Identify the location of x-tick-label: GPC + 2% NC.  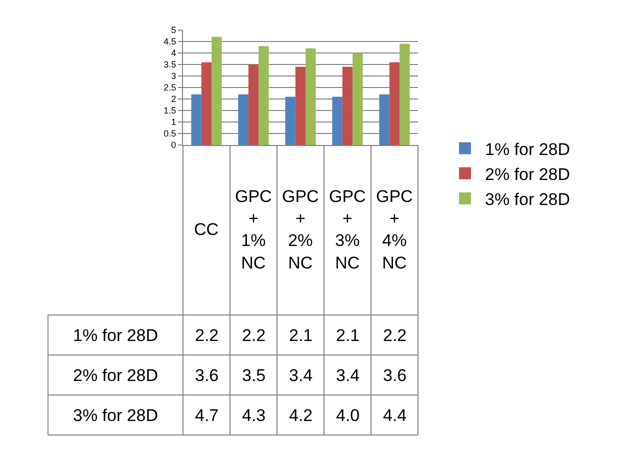
(300, 229).